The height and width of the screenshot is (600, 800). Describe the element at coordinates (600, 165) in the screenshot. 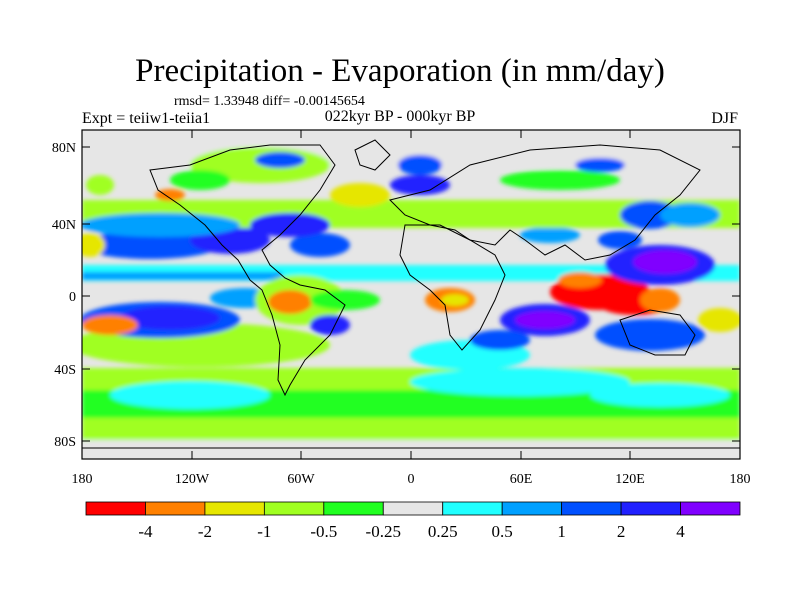

I see `field-siberia-blue` at that location.